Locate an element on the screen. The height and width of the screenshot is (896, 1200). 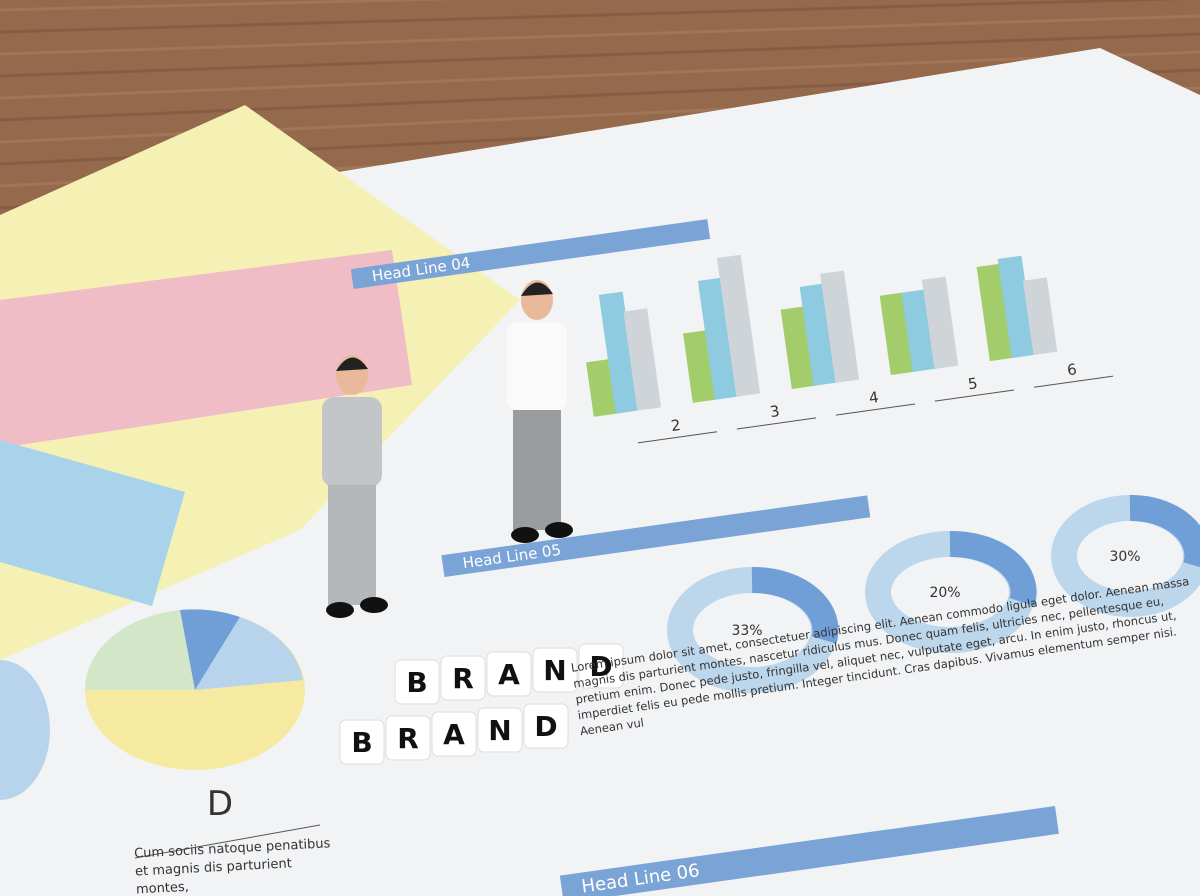
bar-label: 5 is located at coordinates (973, 383).